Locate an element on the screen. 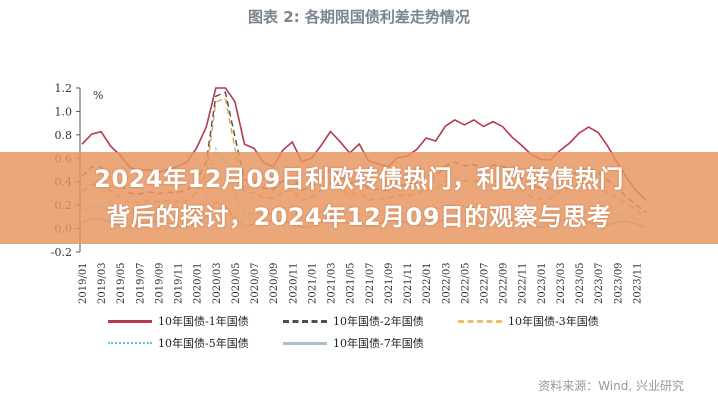 This screenshot has width=718, height=400. x-tick-label: 2022/09 is located at coordinates (504, 283).